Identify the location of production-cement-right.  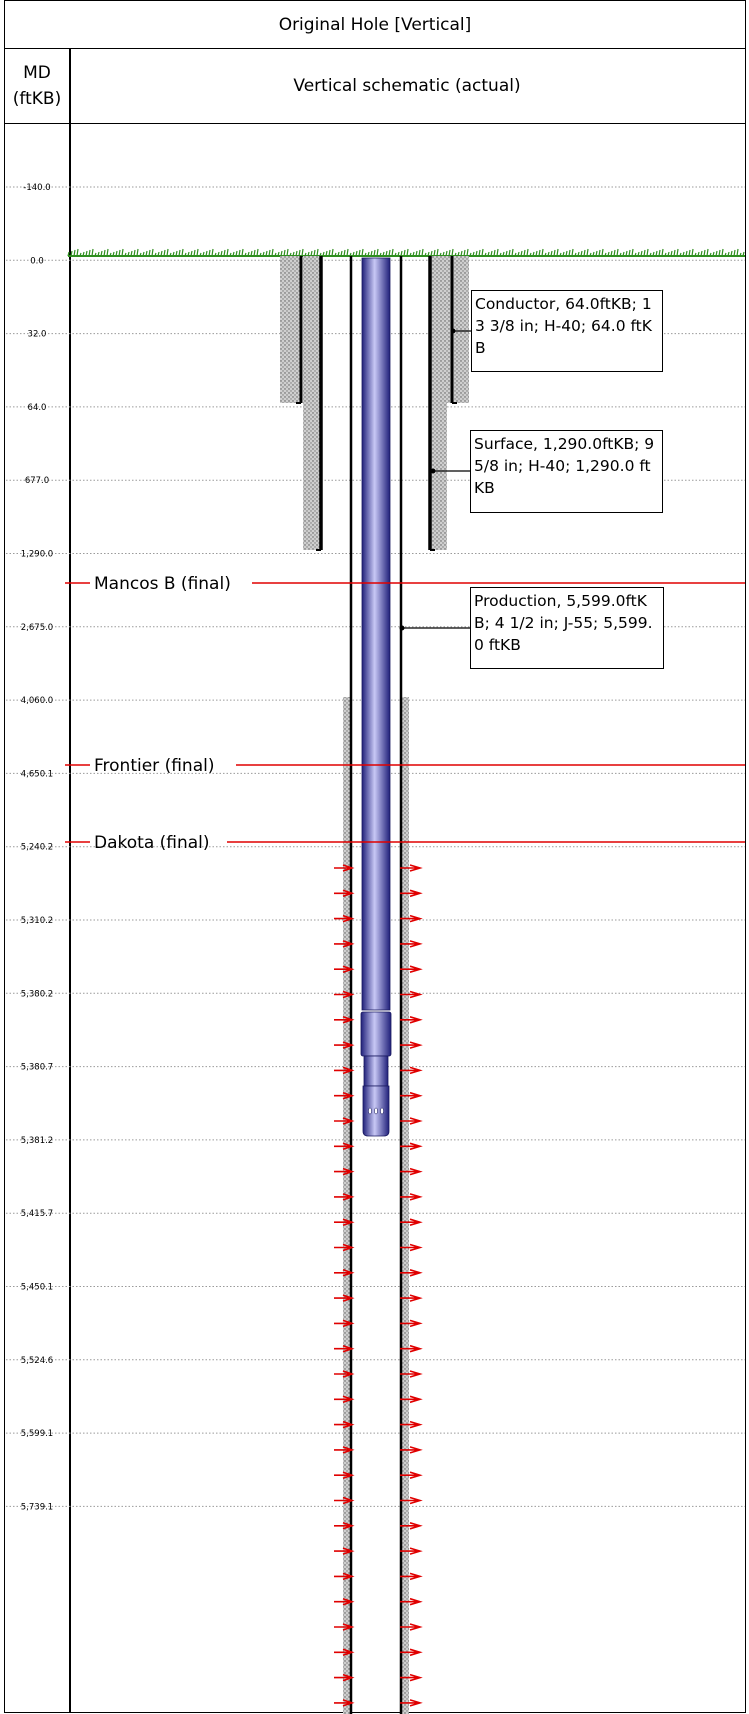
(404, 1205).